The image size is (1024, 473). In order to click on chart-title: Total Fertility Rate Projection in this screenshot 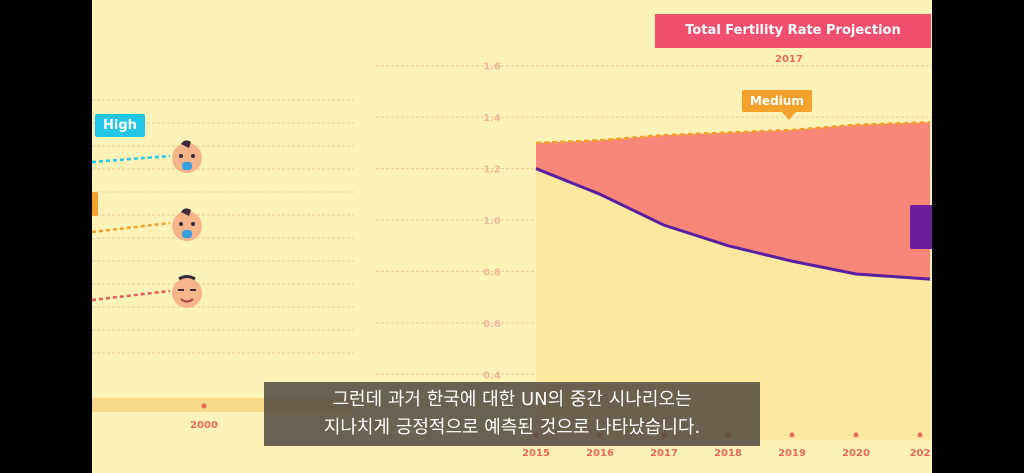, I will do `click(793, 31)`.